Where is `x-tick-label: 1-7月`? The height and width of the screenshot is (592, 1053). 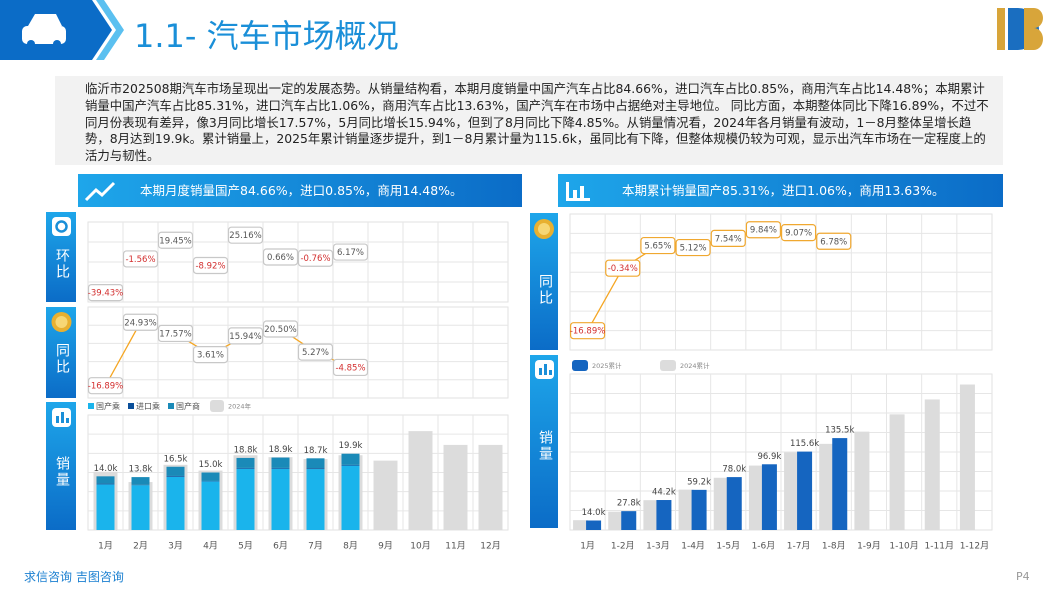
x-tick-label: 1-7月 is located at coordinates (799, 546).